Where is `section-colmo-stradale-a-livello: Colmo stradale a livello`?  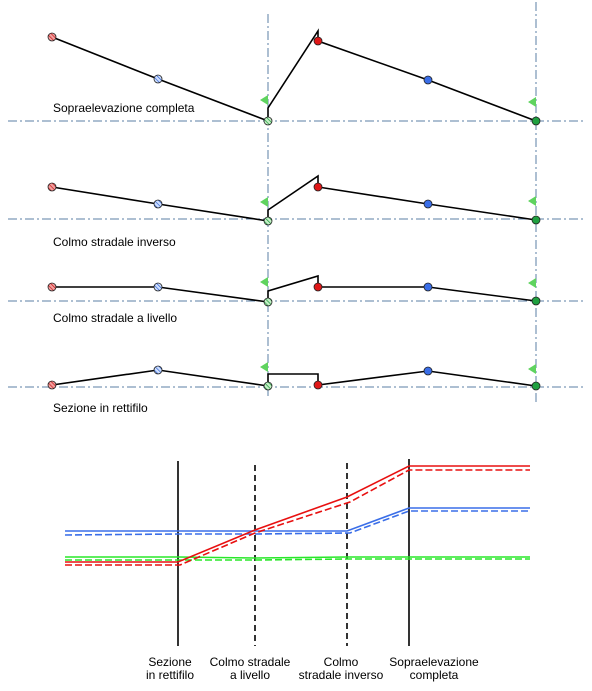 section-colmo-stradale-a-livello: Colmo stradale a livello is located at coordinates (294, 299).